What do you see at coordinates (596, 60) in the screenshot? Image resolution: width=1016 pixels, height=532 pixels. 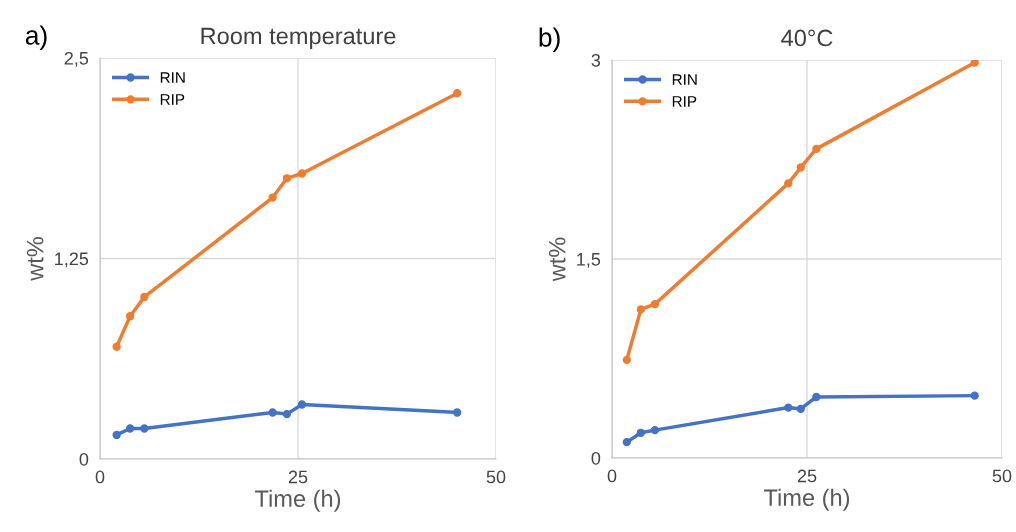 I see `y-tick-label: 3` at bounding box center [596, 60].